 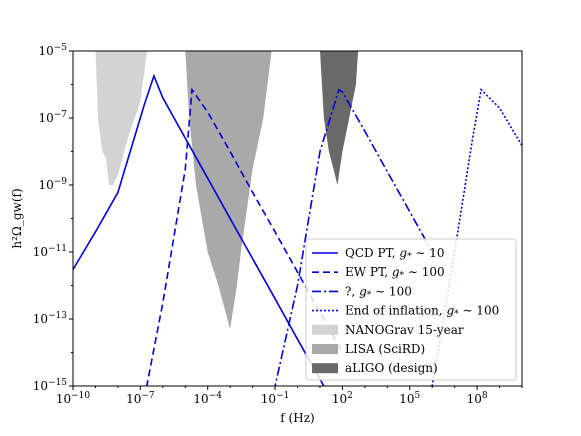 I want to click on x-axis-label: f (Hz), so click(x=297, y=418).